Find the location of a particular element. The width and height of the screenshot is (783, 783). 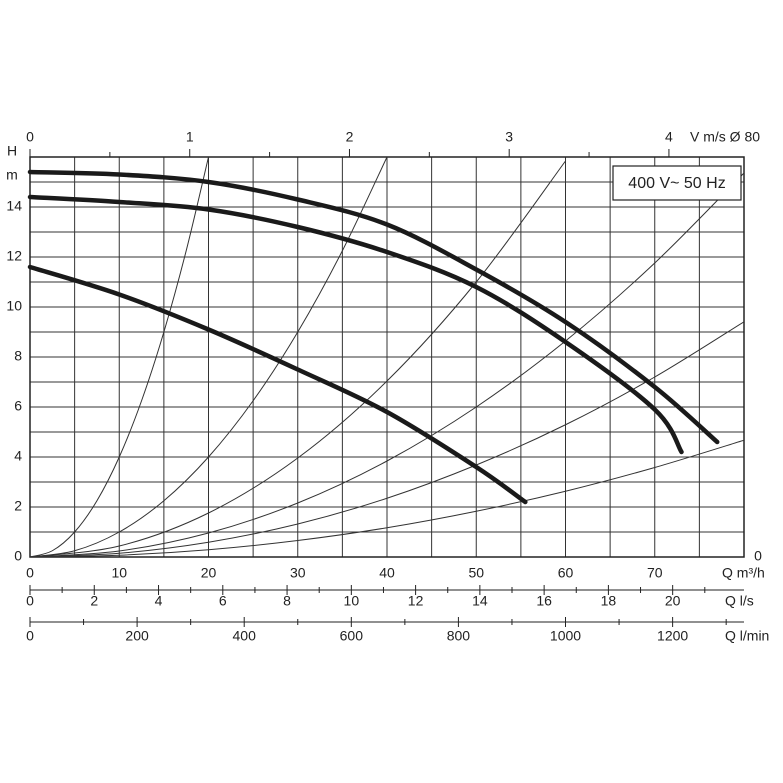

x-tick-label: 10 is located at coordinates (119, 573).